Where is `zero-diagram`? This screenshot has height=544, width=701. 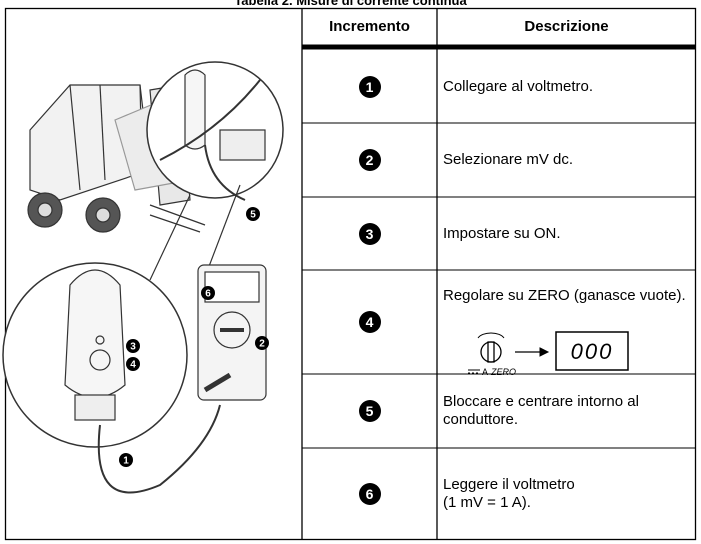
zero-diagram is located at coordinates (548, 352).